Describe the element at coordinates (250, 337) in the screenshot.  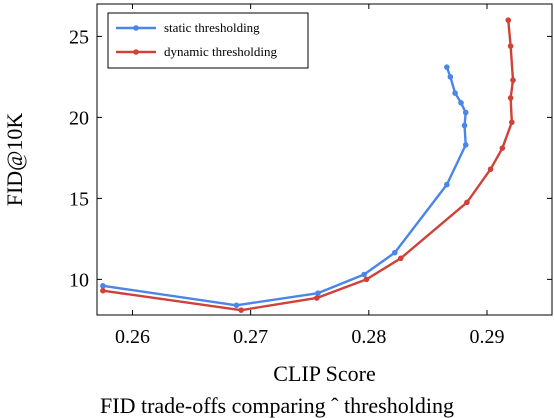
I see `x-tick-label: 0.27` at that location.